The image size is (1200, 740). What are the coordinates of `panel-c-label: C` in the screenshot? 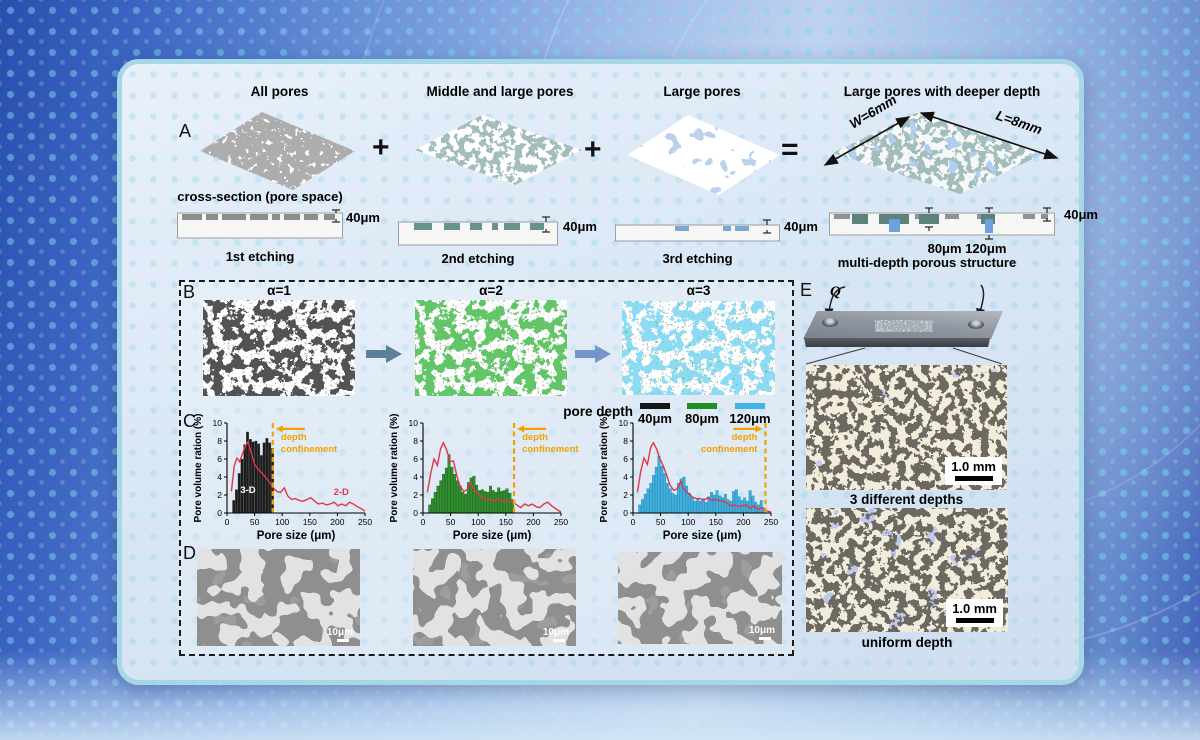 It's located at (189, 421).